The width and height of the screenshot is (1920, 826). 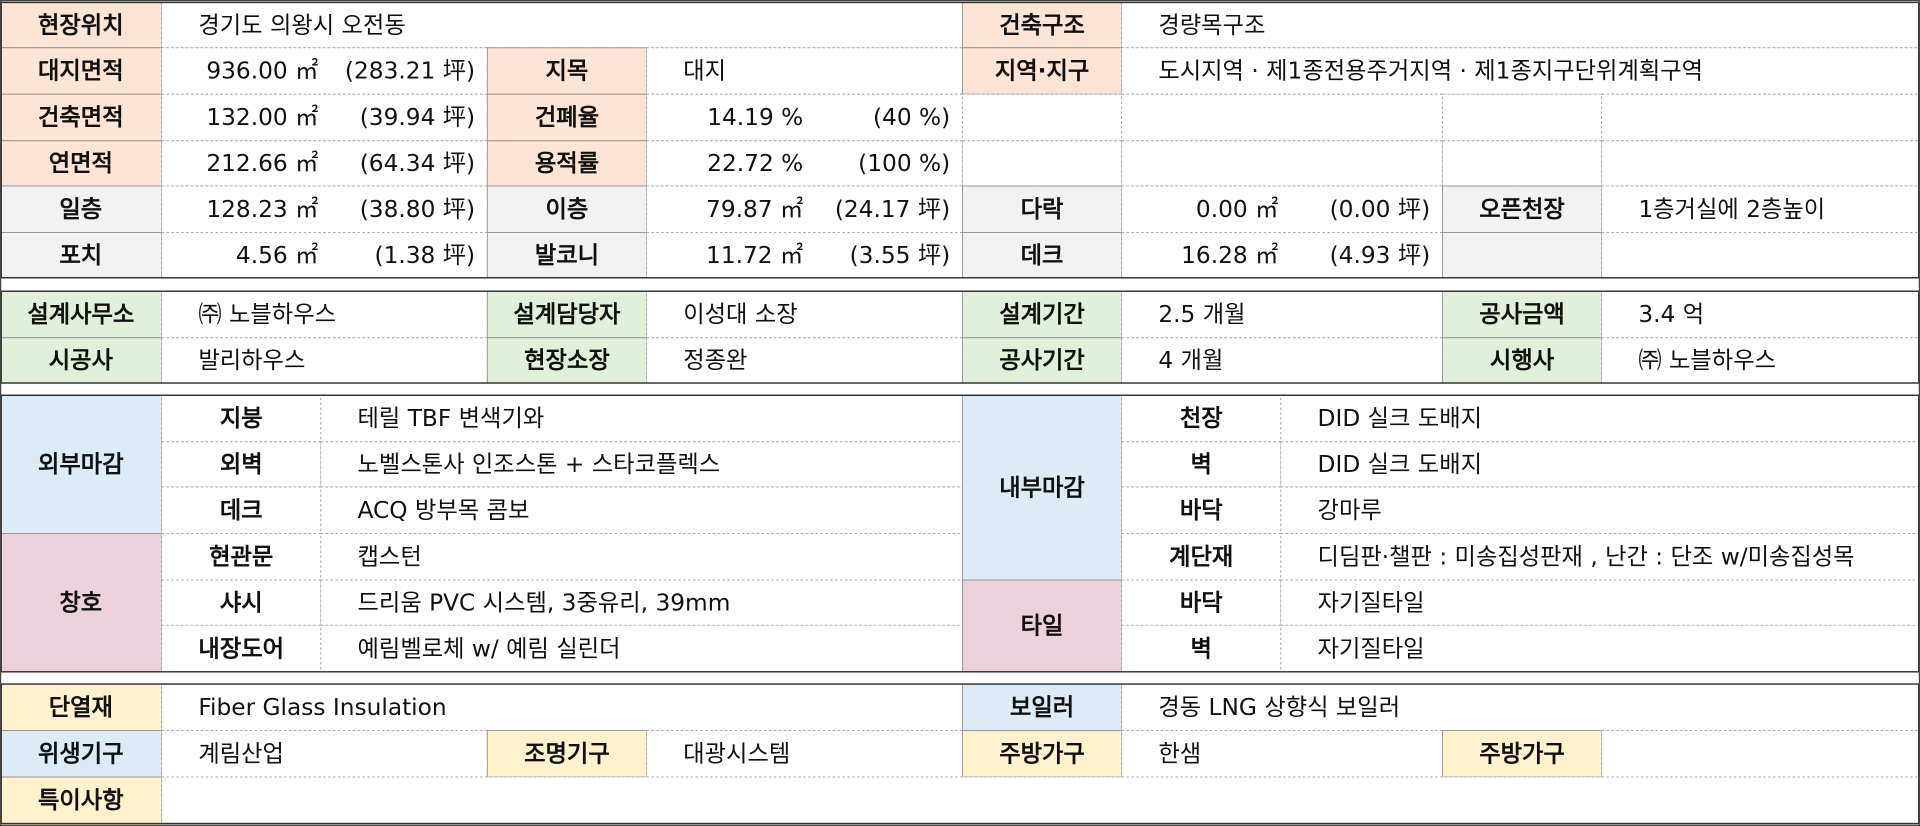 I want to click on cell-value: 1층거실에 2층높이, so click(x=1731, y=209).